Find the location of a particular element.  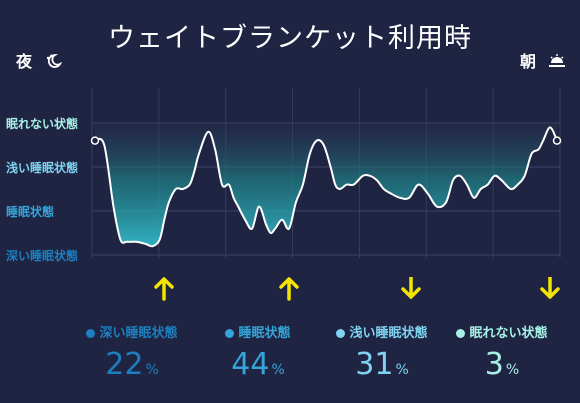

night-label: 夜 is located at coordinates (39, 60).